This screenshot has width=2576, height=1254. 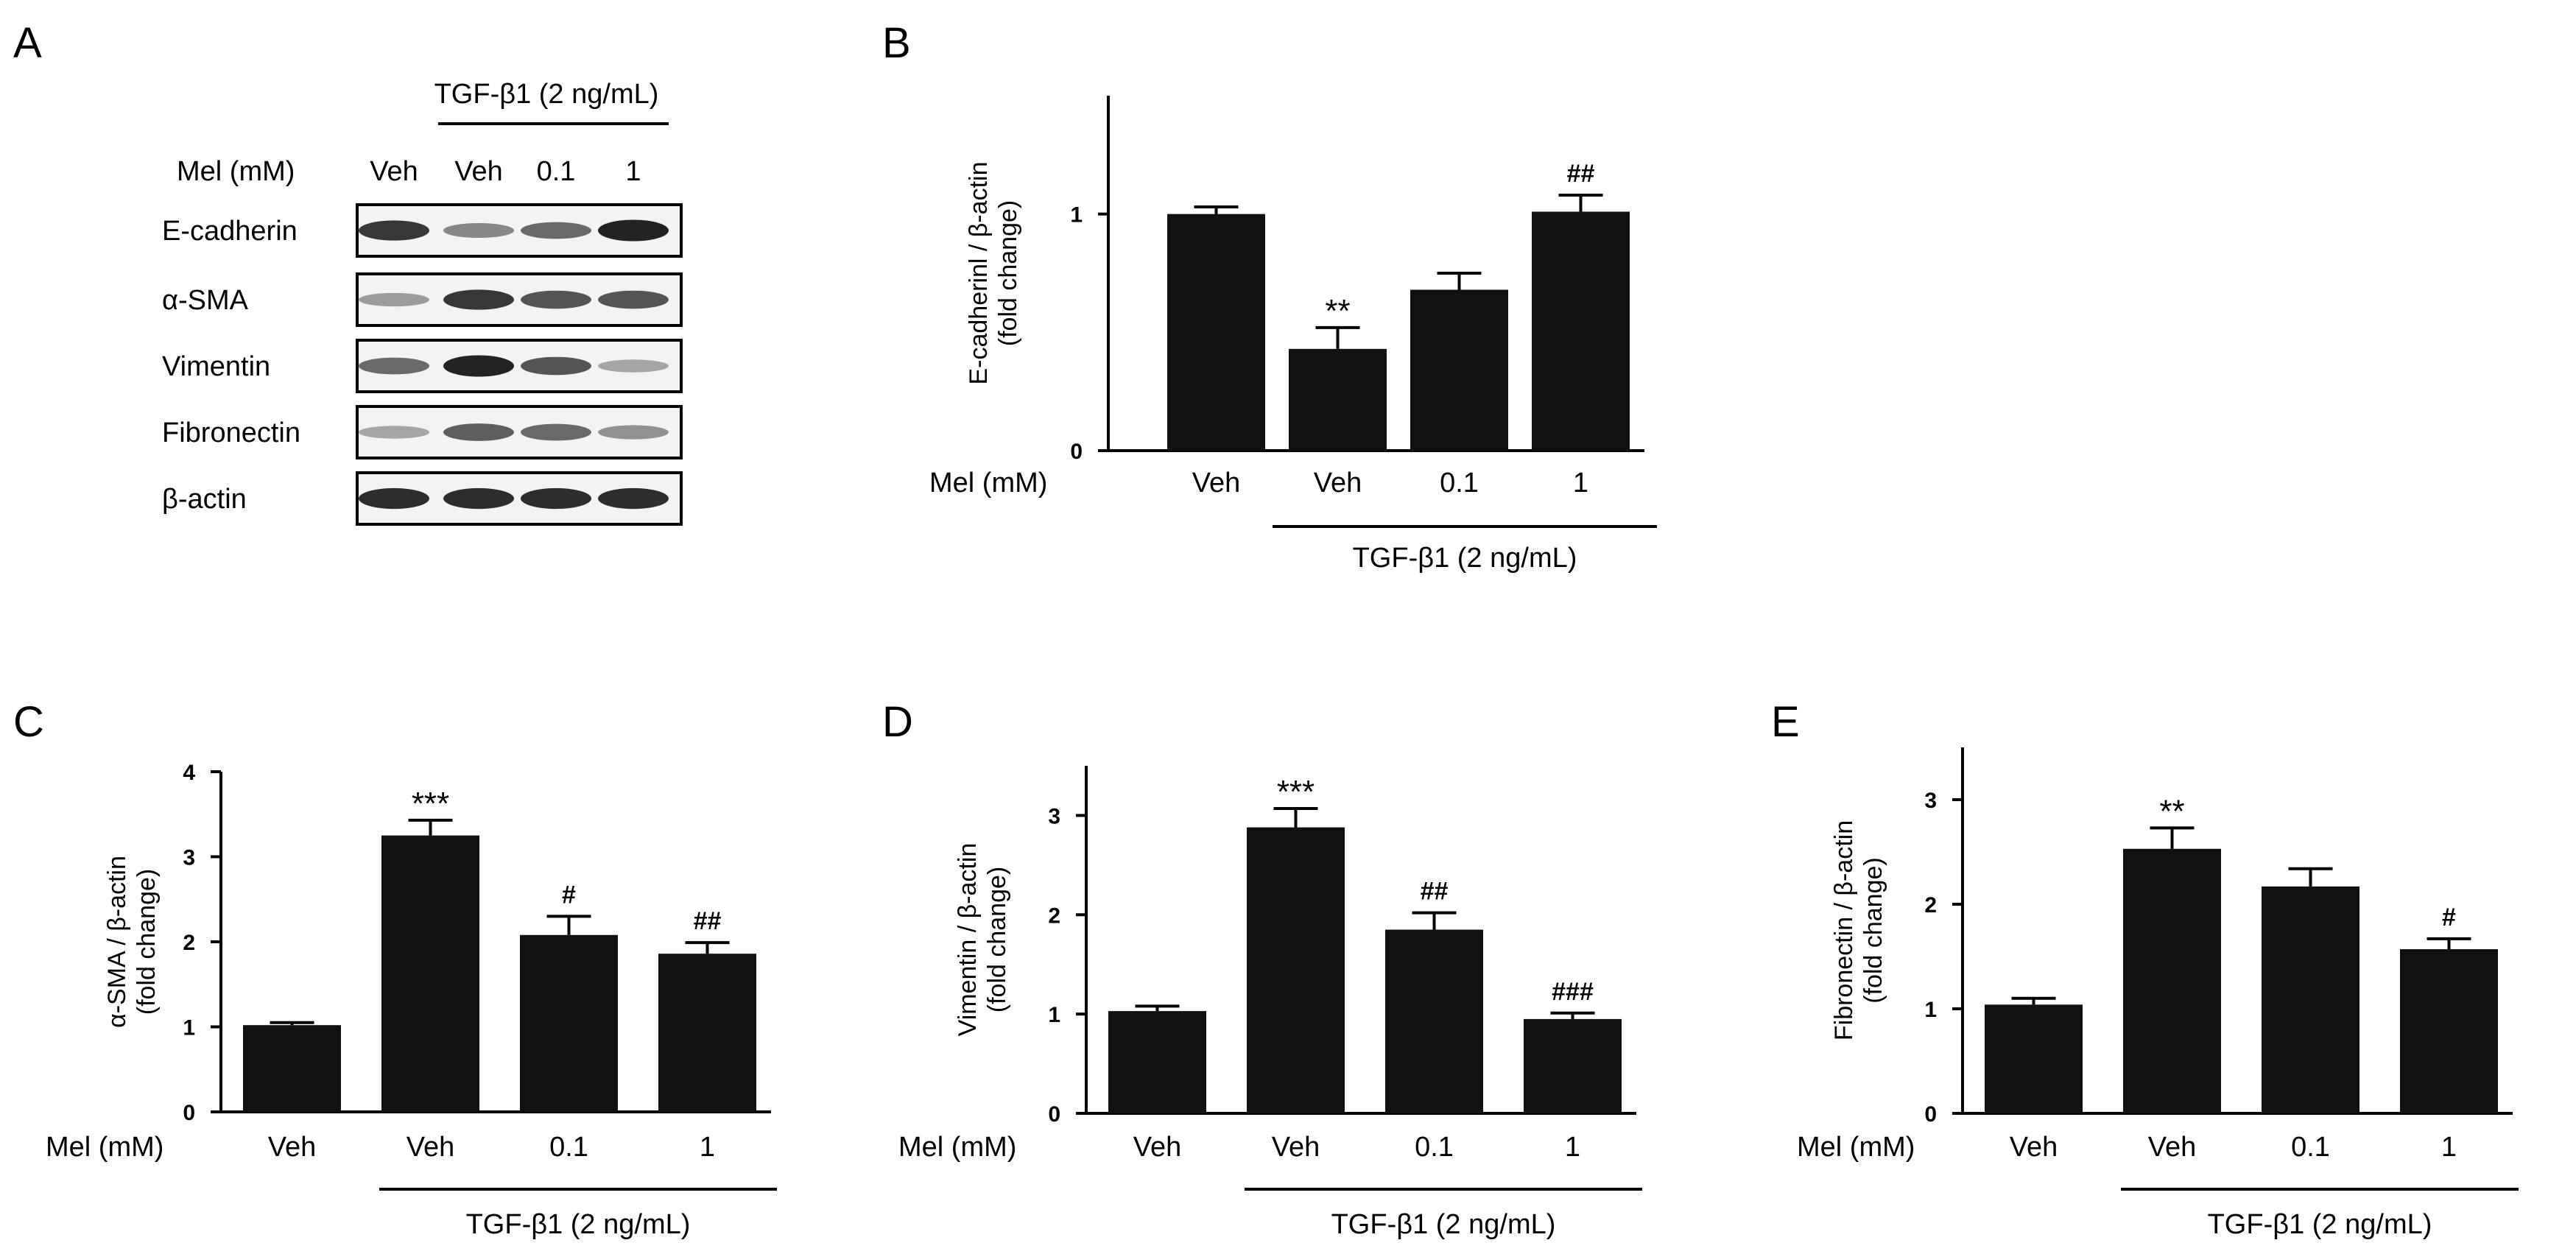 What do you see at coordinates (189, 773) in the screenshot?
I see `y-tick-label: 4` at bounding box center [189, 773].